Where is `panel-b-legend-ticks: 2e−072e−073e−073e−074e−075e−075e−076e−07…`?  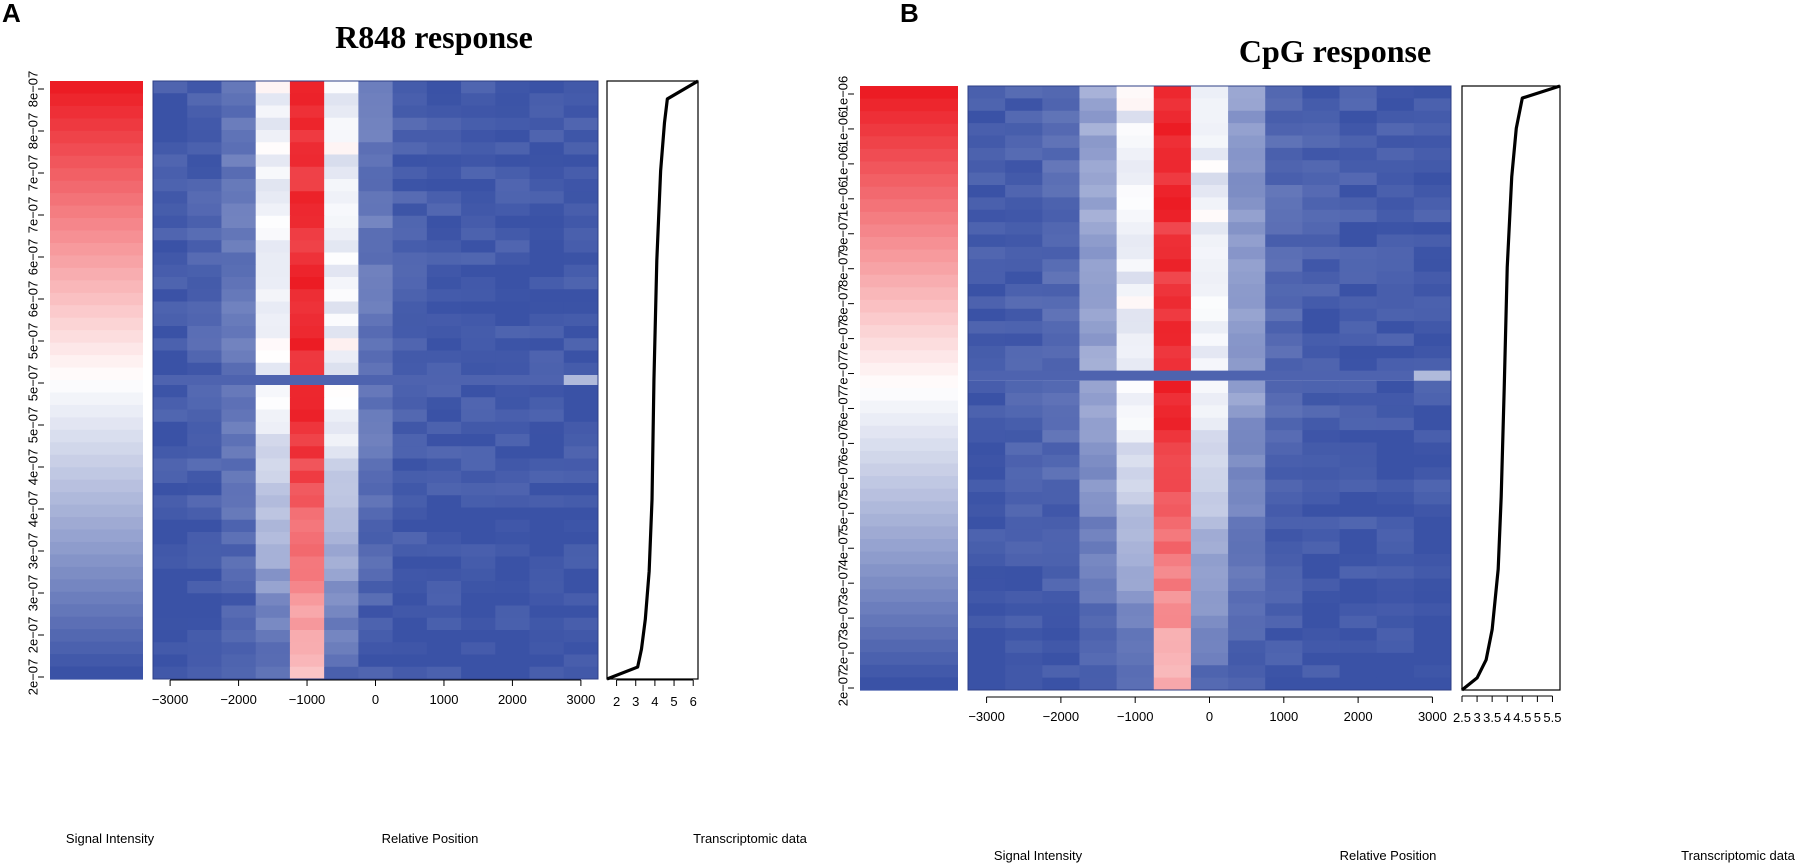 panel-b-legend-ticks: 2e−072e−073e−073e−074e−075e−075e−076e−07… is located at coordinates (845, 391).